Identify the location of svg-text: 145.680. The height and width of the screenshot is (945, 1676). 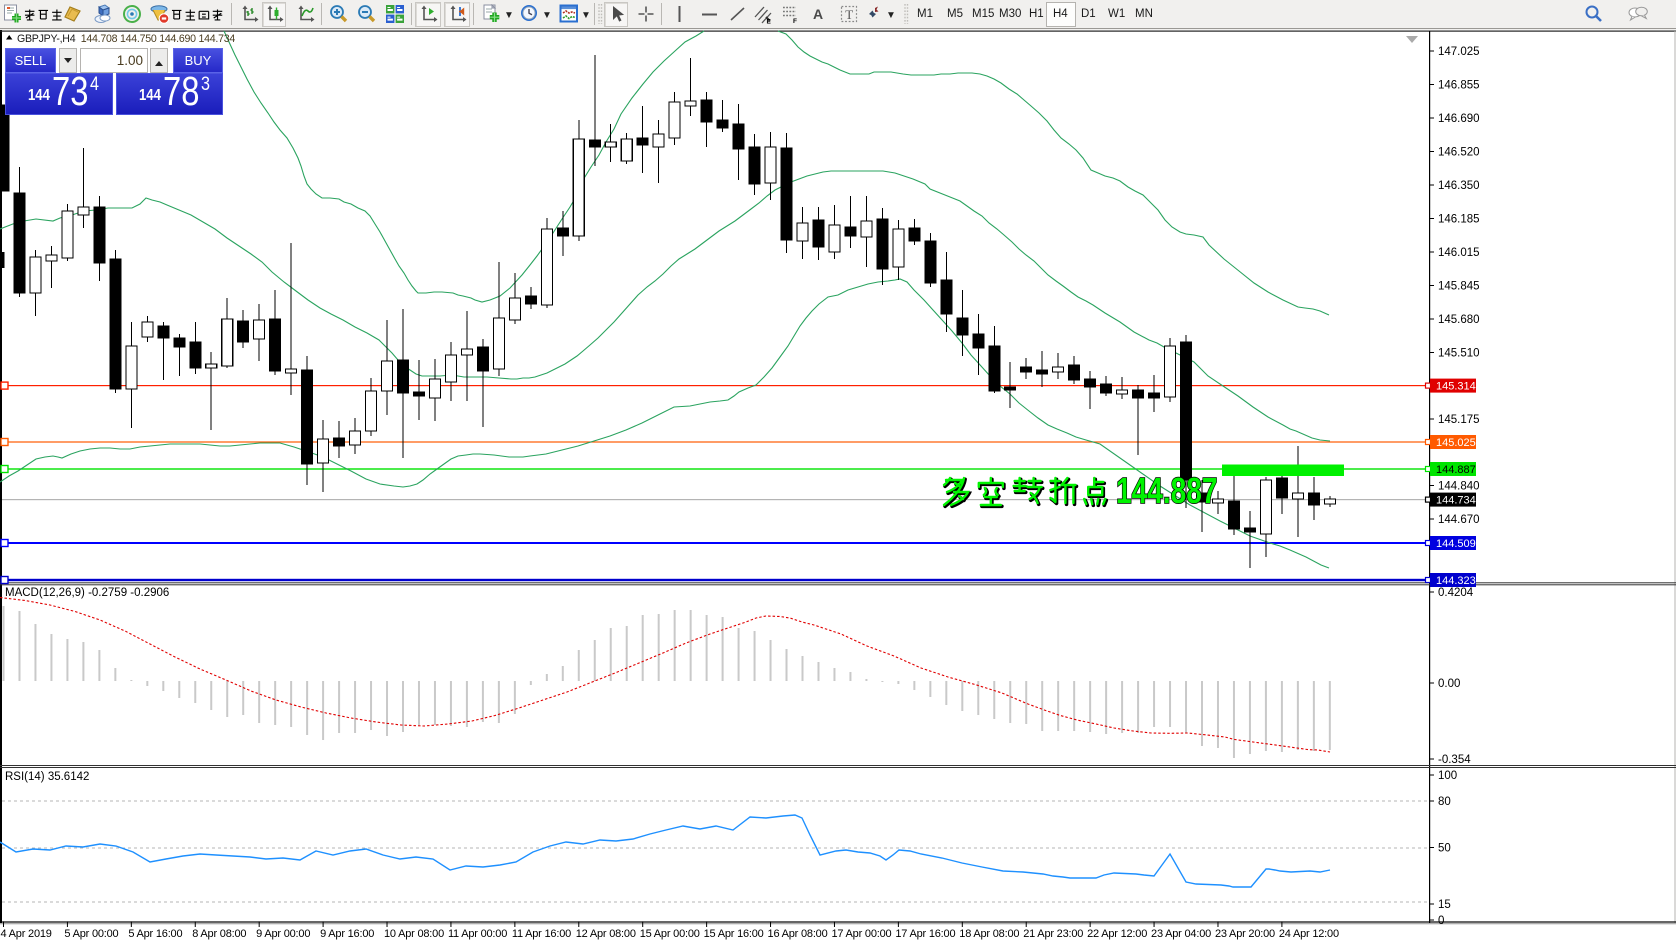
(1459, 320).